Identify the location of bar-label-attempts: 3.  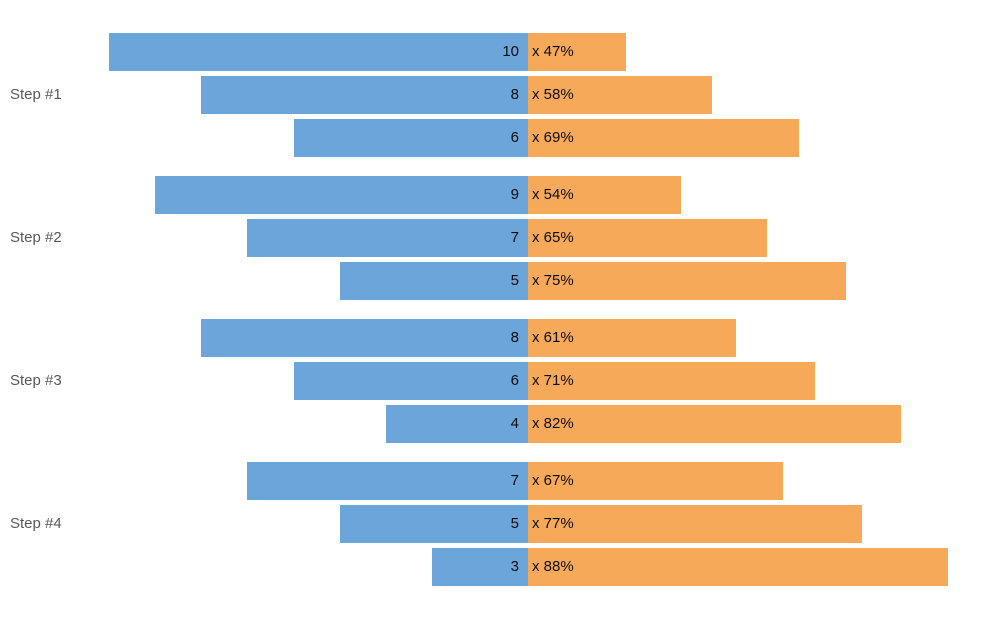
(514, 566).